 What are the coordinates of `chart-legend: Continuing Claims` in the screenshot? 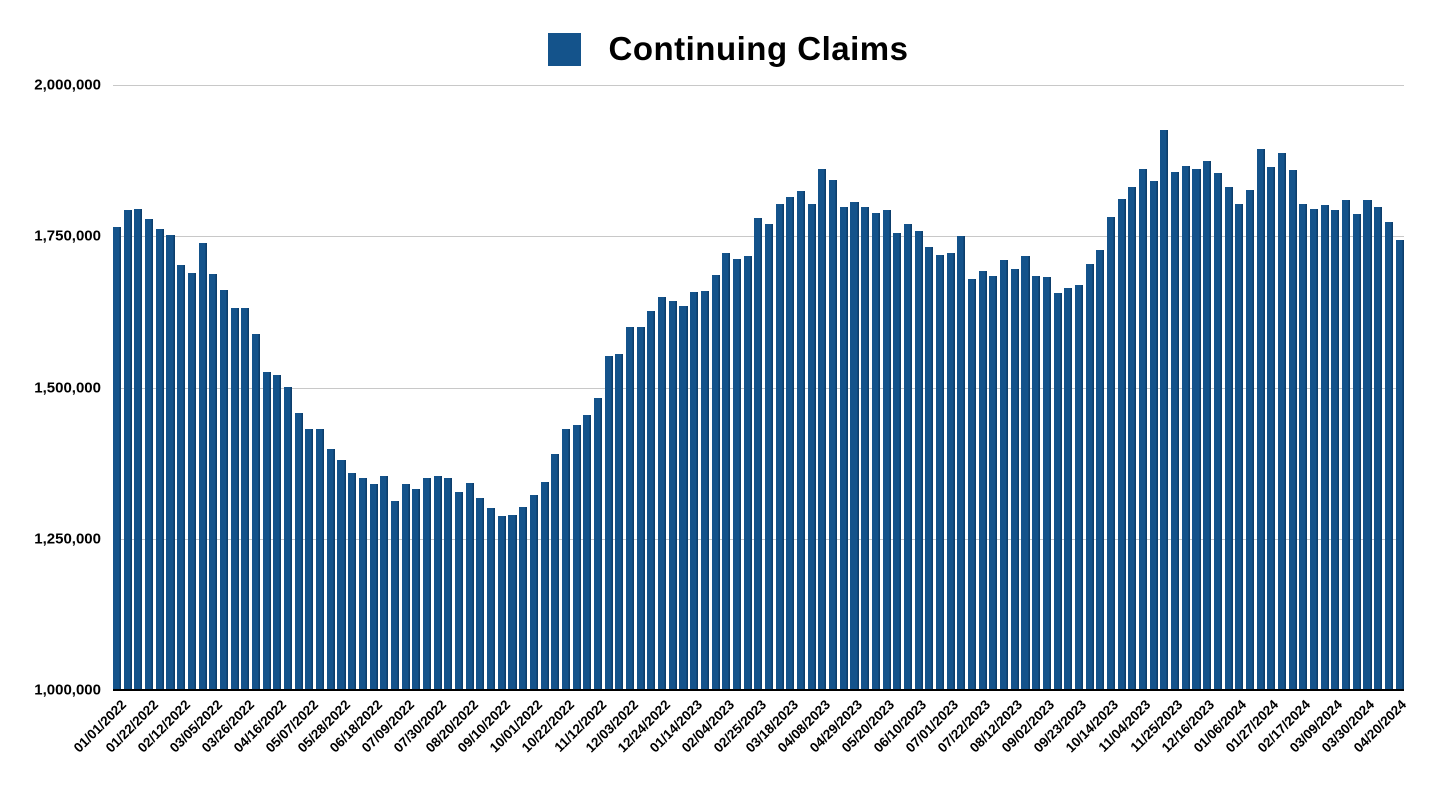 It's located at (728, 49).